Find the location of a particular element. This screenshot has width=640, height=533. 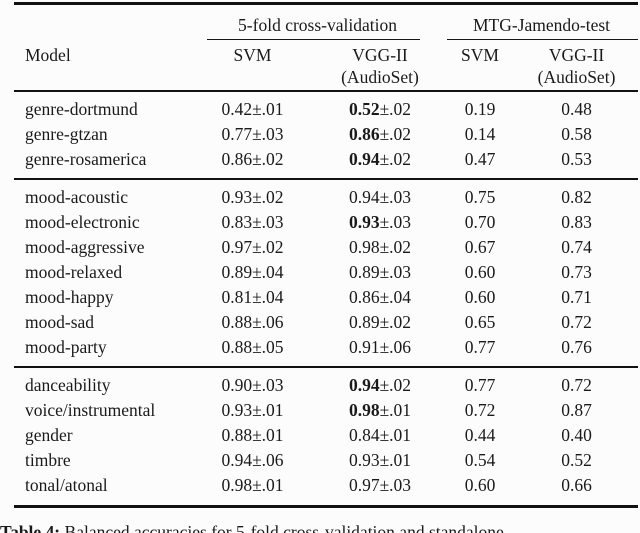

group-header-row: 5-fold cross-validation MTG-Jamendo-test is located at coordinates (326, 22).